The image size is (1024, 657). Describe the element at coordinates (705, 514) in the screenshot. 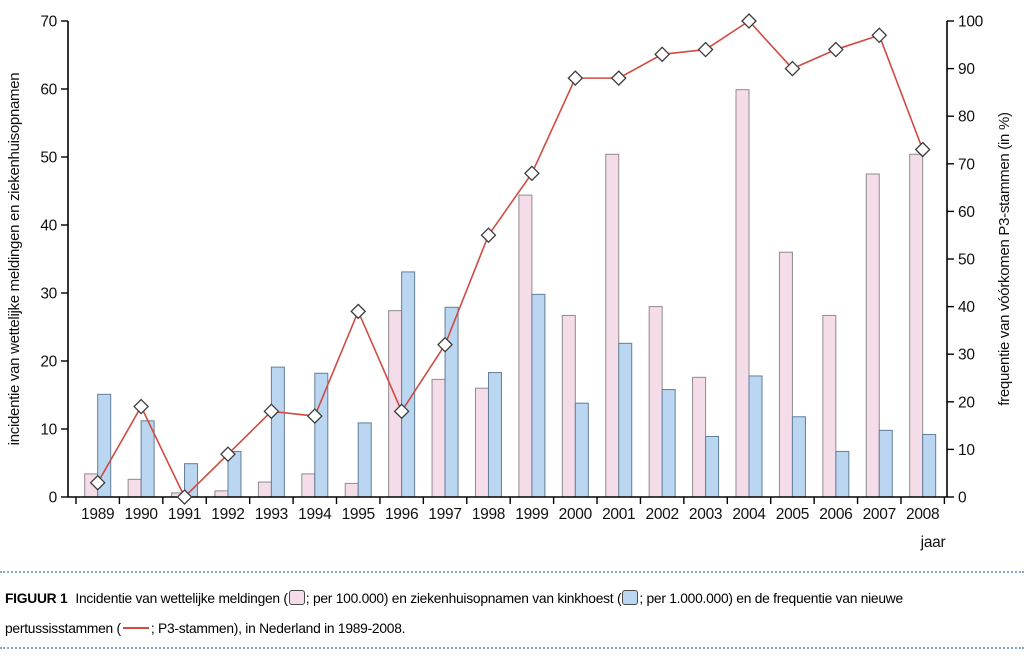

I see `svg-text: 2003` at that location.